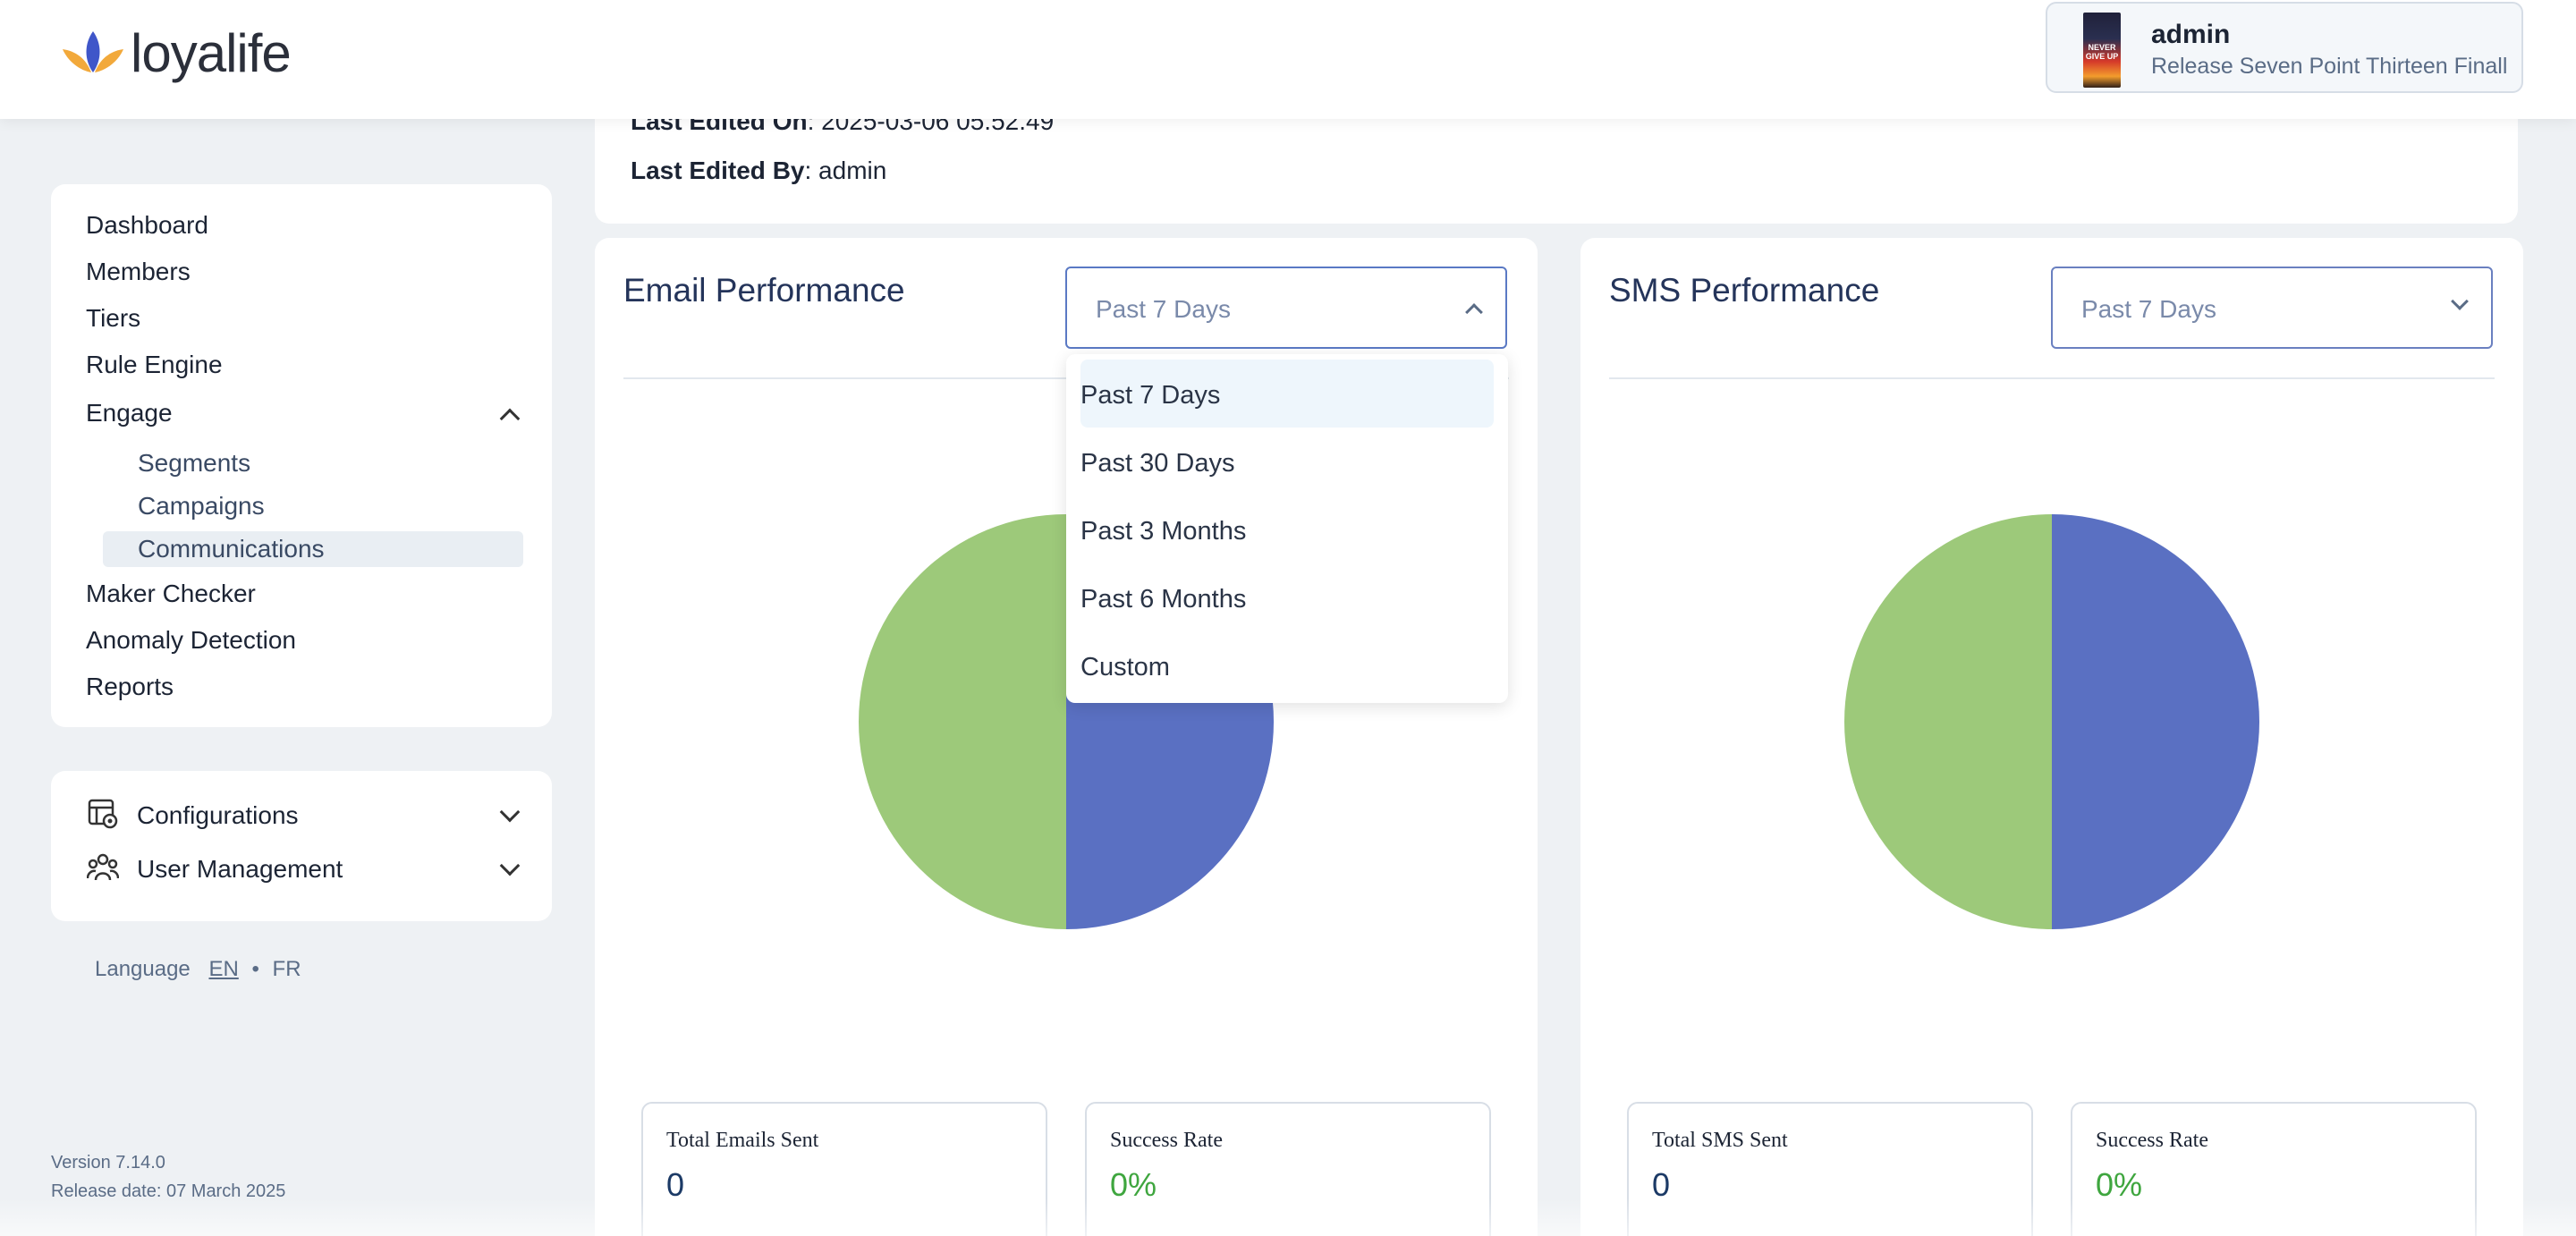  What do you see at coordinates (1163, 309) in the screenshot?
I see `email-range-value: Past 7 Days` at bounding box center [1163, 309].